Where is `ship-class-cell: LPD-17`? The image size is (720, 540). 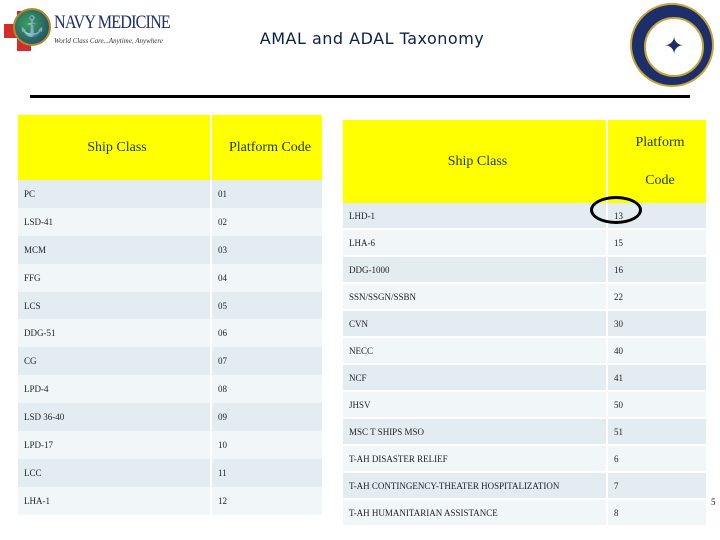 ship-class-cell: LPD-17 is located at coordinates (115, 445).